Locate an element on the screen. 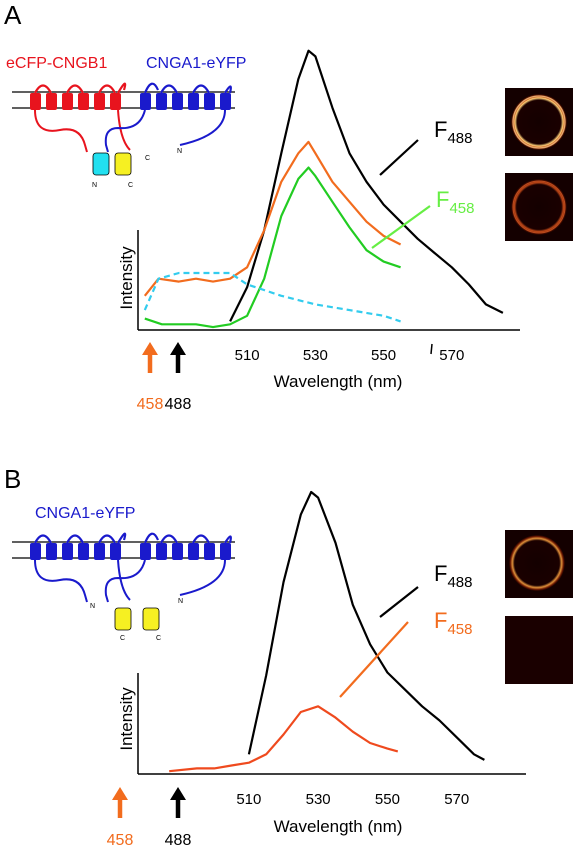  cngb1-tail is located at coordinates (82, 131).